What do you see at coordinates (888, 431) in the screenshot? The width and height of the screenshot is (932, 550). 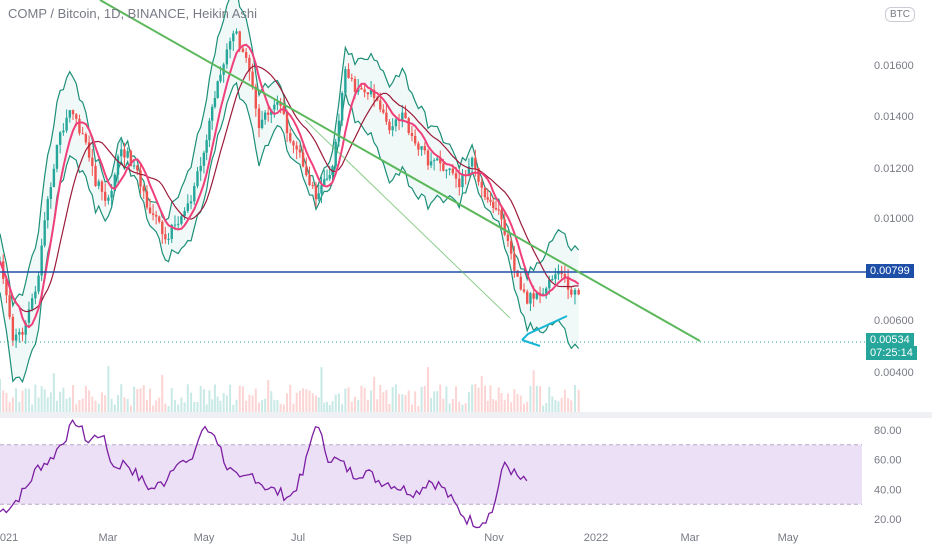 I see `rsi-axis-tick: 80.00` at bounding box center [888, 431].